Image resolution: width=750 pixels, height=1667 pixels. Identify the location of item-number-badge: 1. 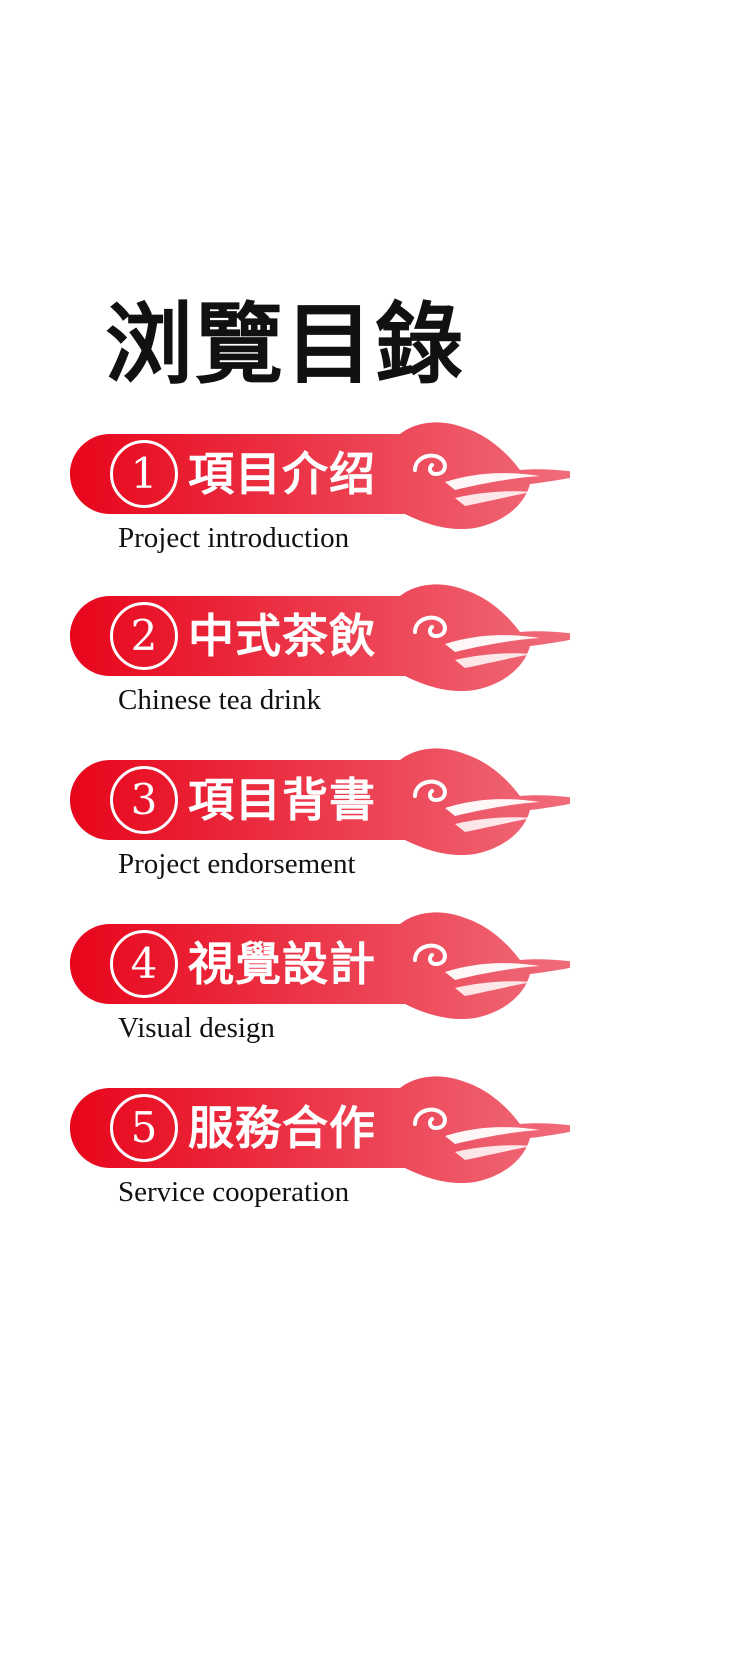
(144, 474).